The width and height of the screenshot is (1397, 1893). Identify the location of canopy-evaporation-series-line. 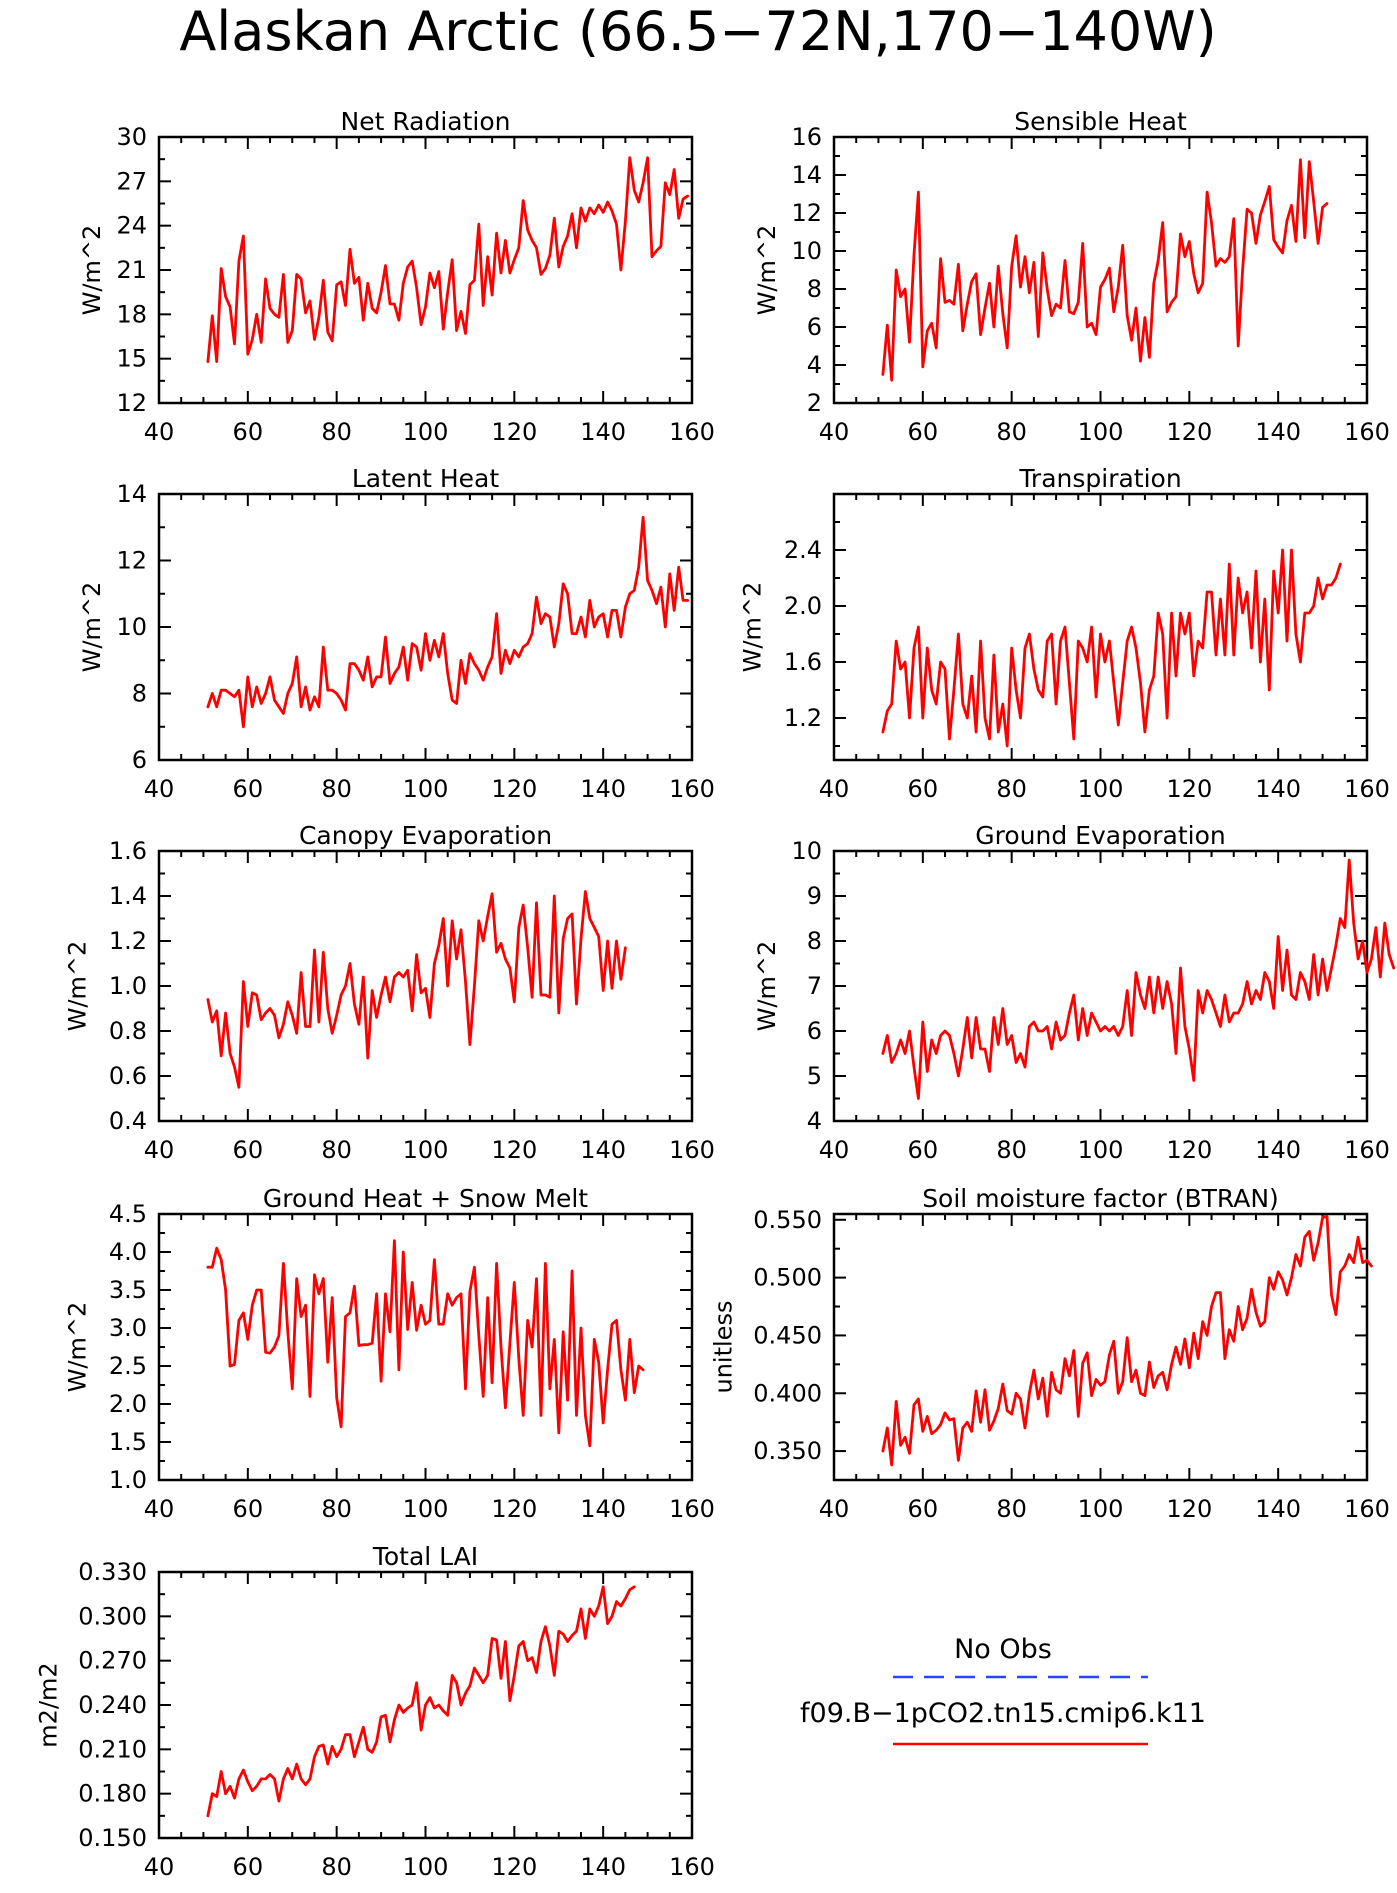
(416, 989).